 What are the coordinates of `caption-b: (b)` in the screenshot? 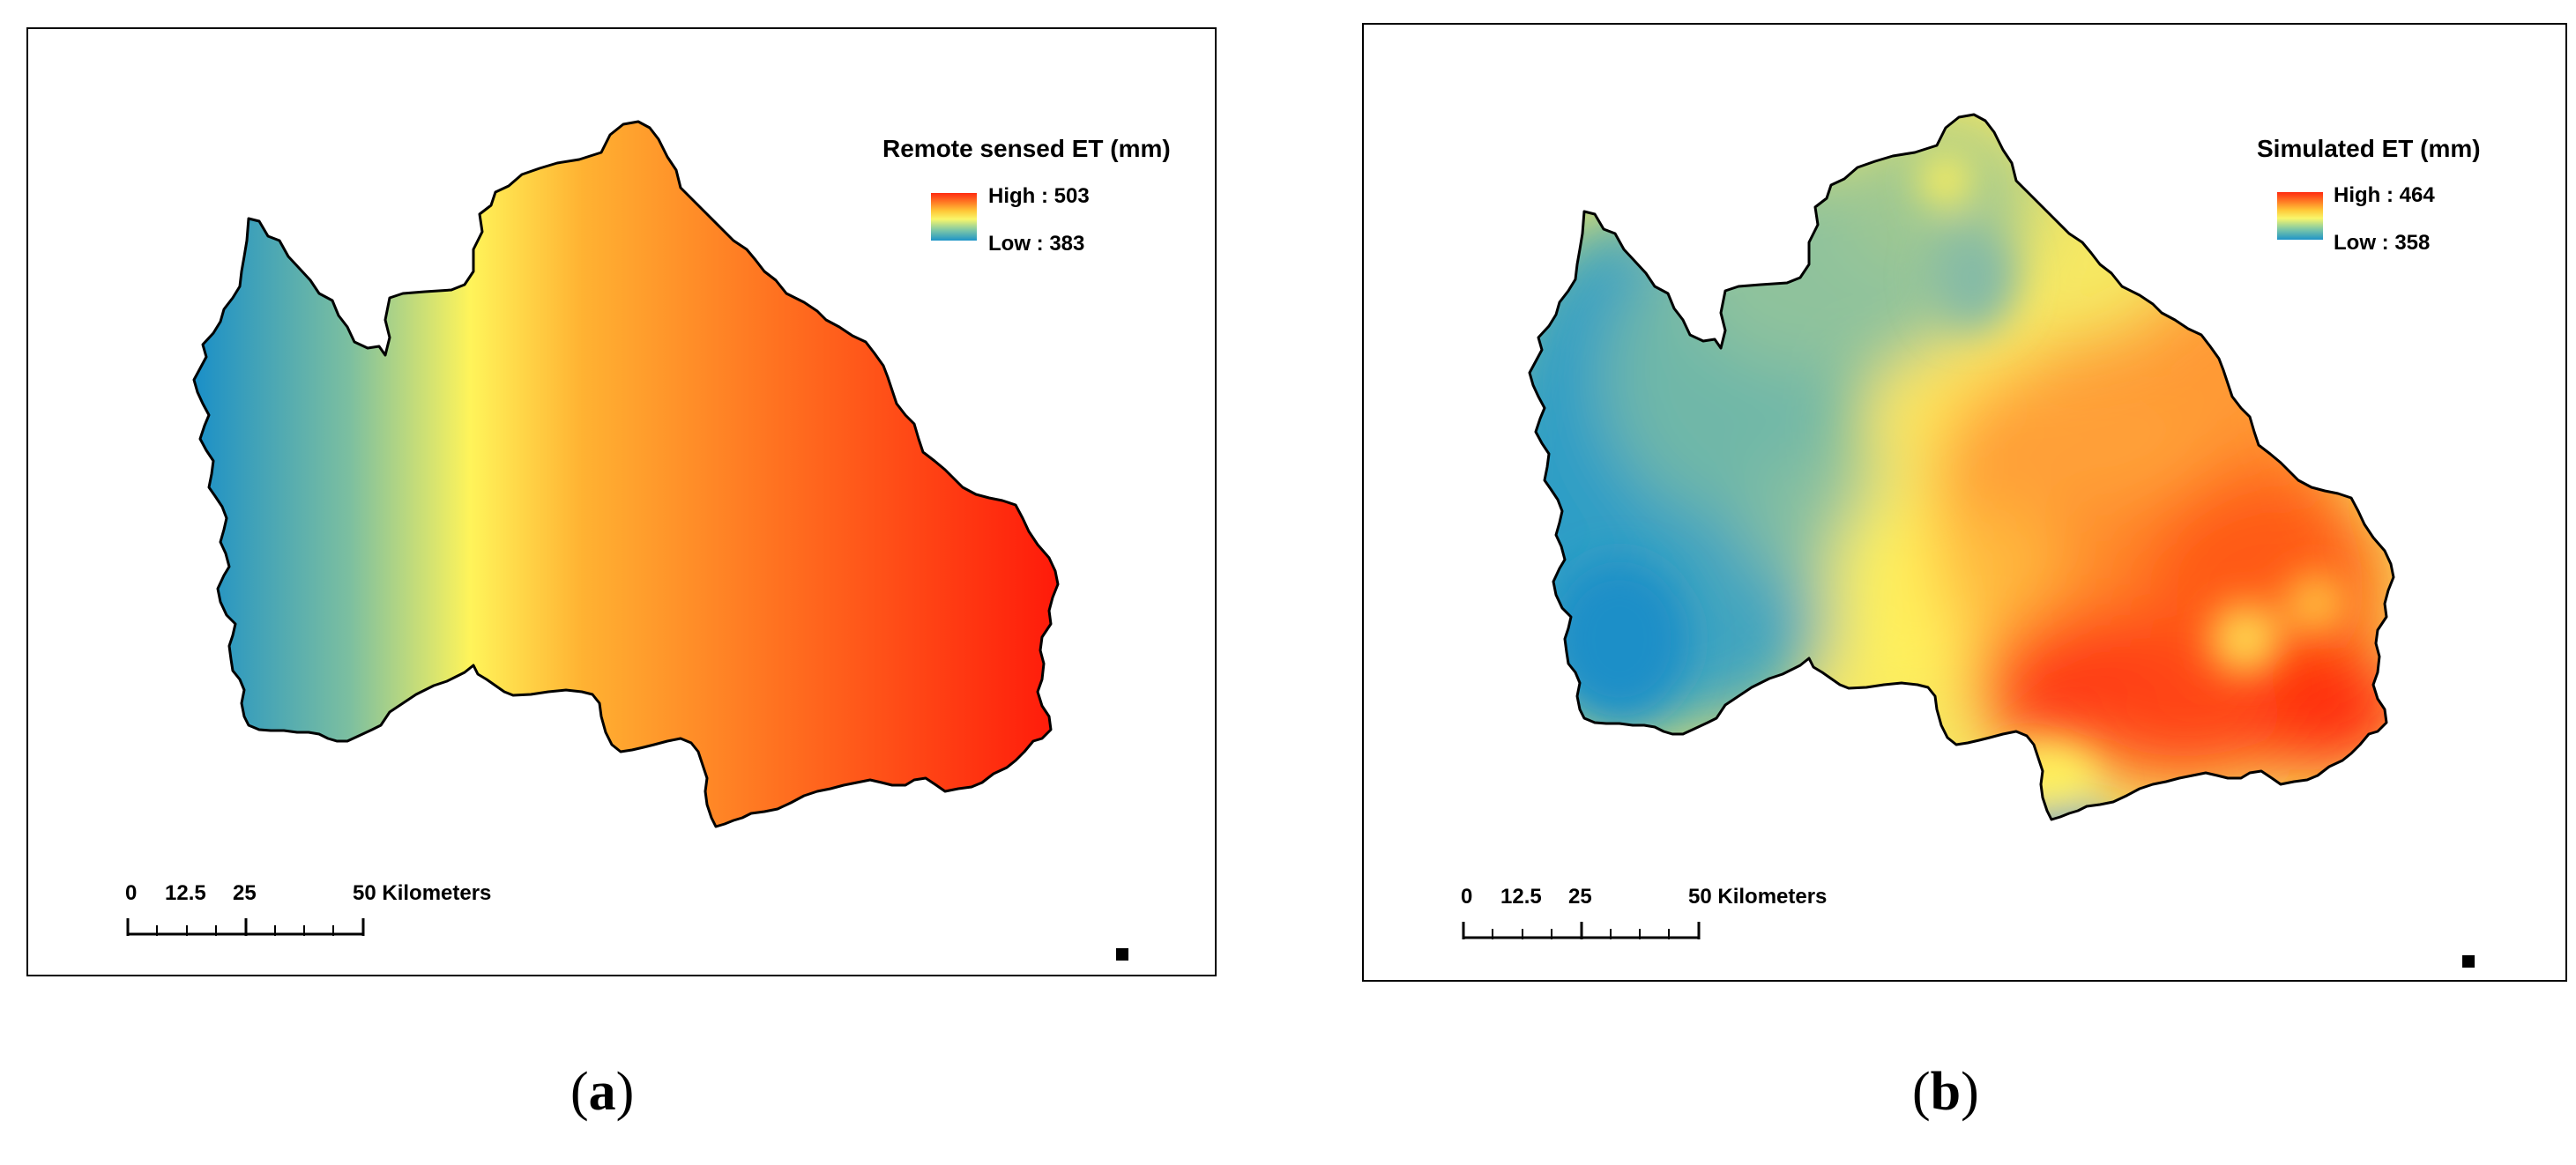 It's located at (1946, 1092).